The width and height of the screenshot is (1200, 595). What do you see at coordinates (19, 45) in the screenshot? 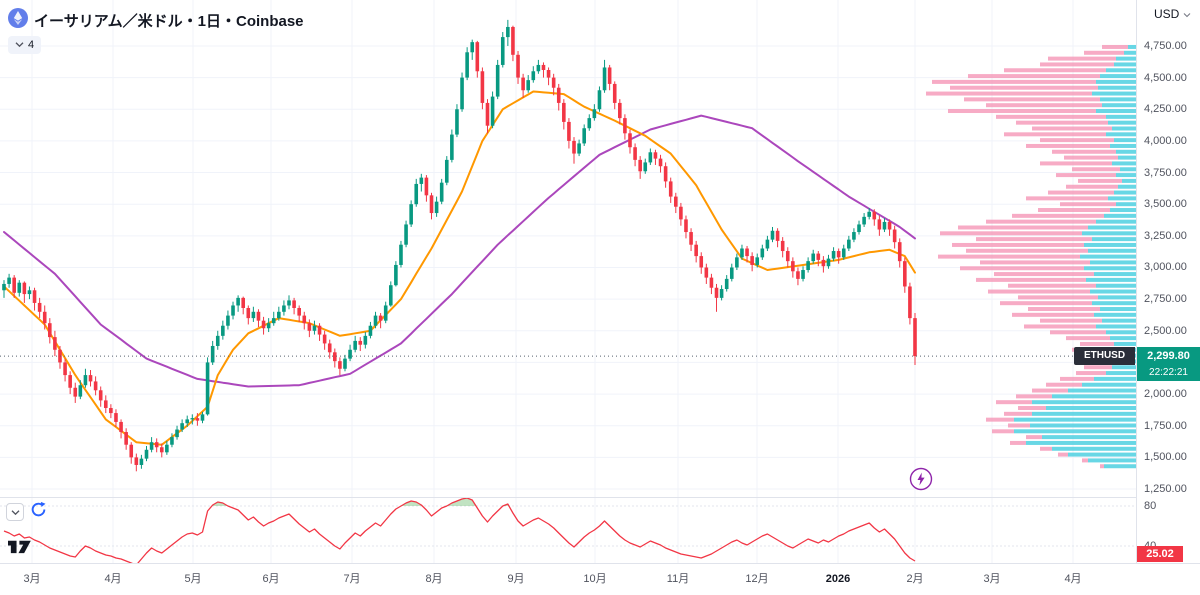
I see `chevron-down-icon` at bounding box center [19, 45].